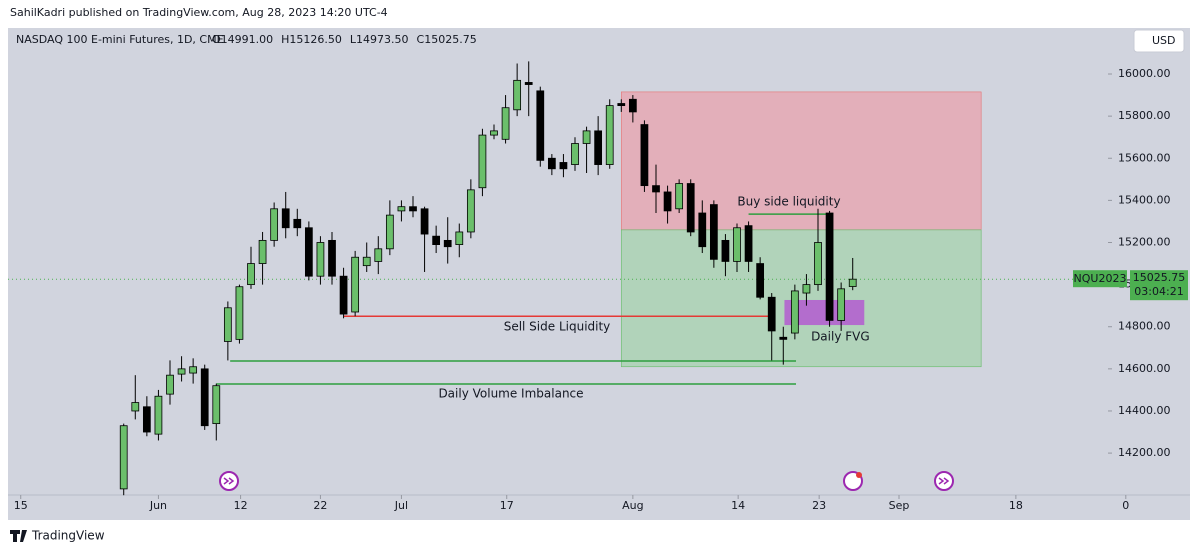  Describe the element at coordinates (68, 536) in the screenshot. I see `brand: TradingView` at that location.